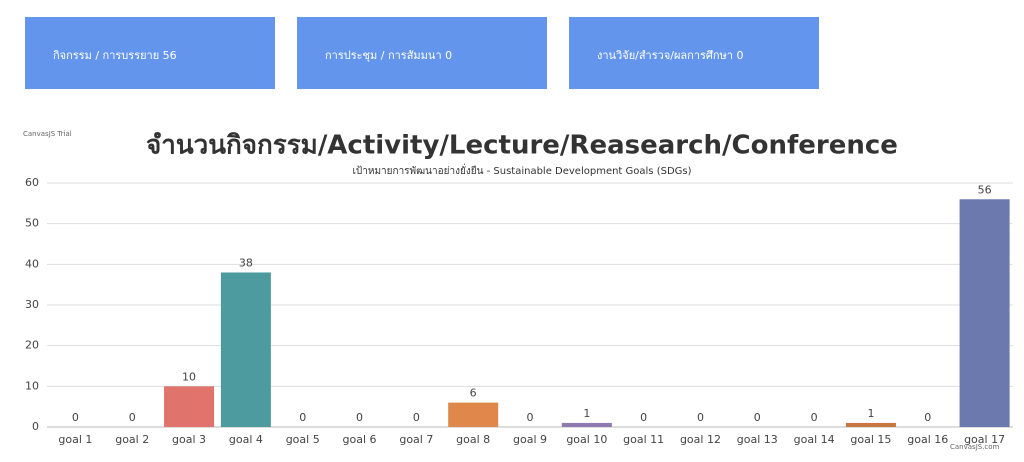 This screenshot has height=462, width=1024. I want to click on x-tick-label: goal 3, so click(189, 439).